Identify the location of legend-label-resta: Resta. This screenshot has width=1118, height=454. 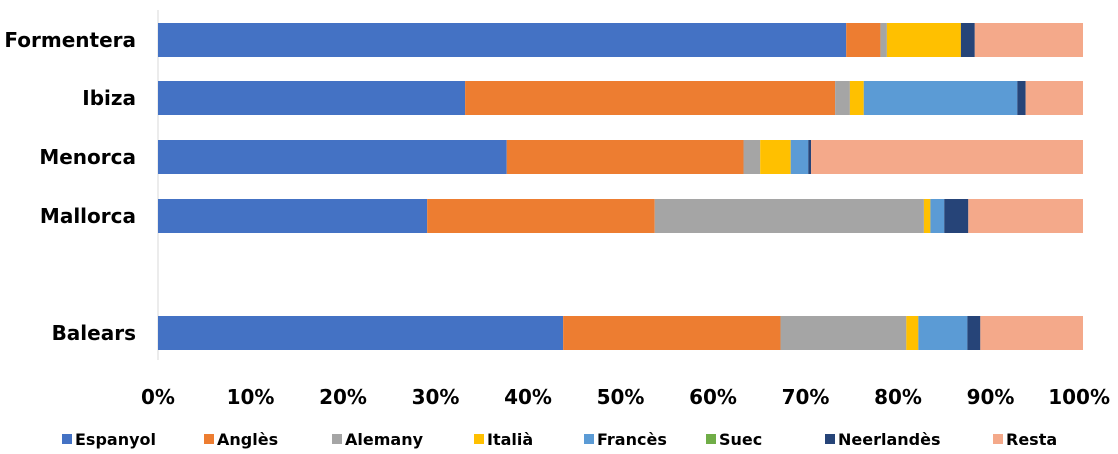
(1031, 439).